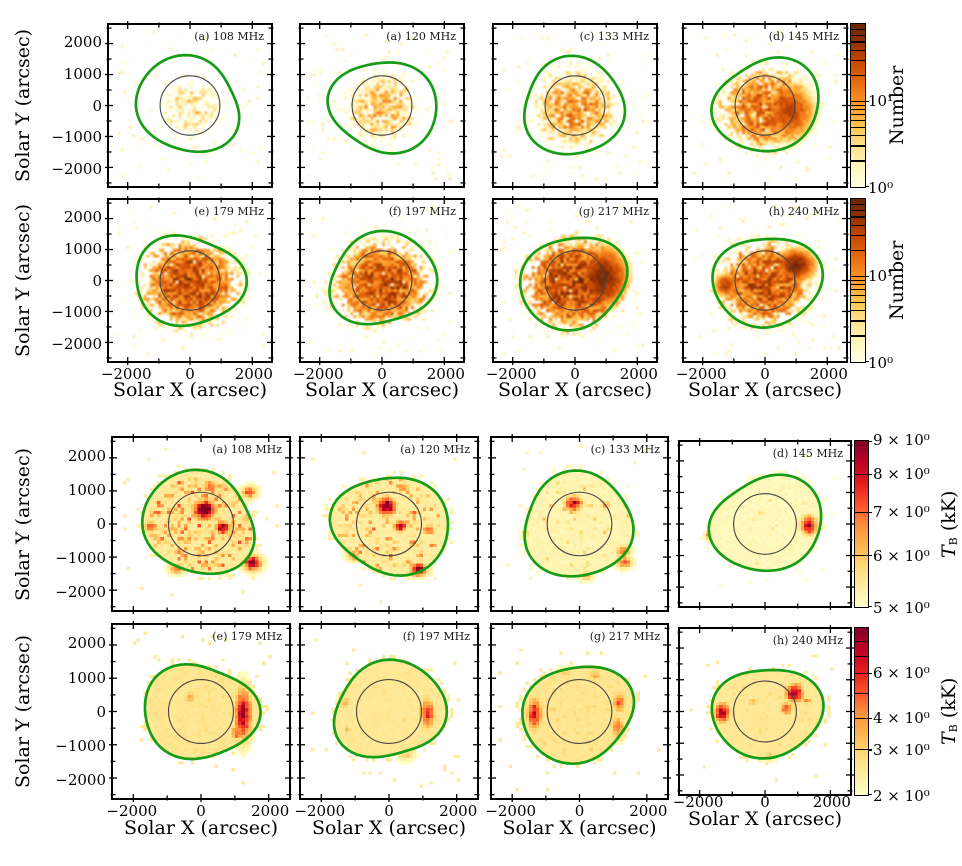 The width and height of the screenshot is (962, 866). Describe the element at coordinates (23, 711) in the screenshot. I see `y-axis-label: Solar Y (arcsec)` at that location.